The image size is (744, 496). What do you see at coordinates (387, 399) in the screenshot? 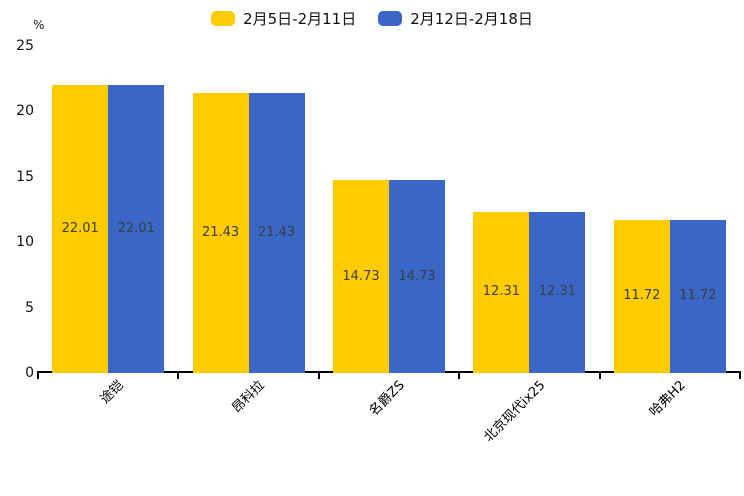
I see `x-axis-category-label: 名爵ZS` at bounding box center [387, 399].